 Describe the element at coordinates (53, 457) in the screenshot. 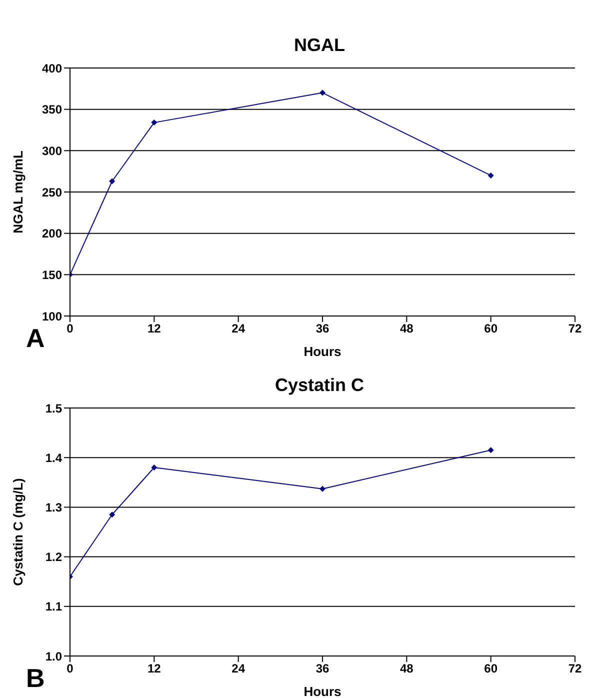

I see `y-tick-label: 1.4` at that location.